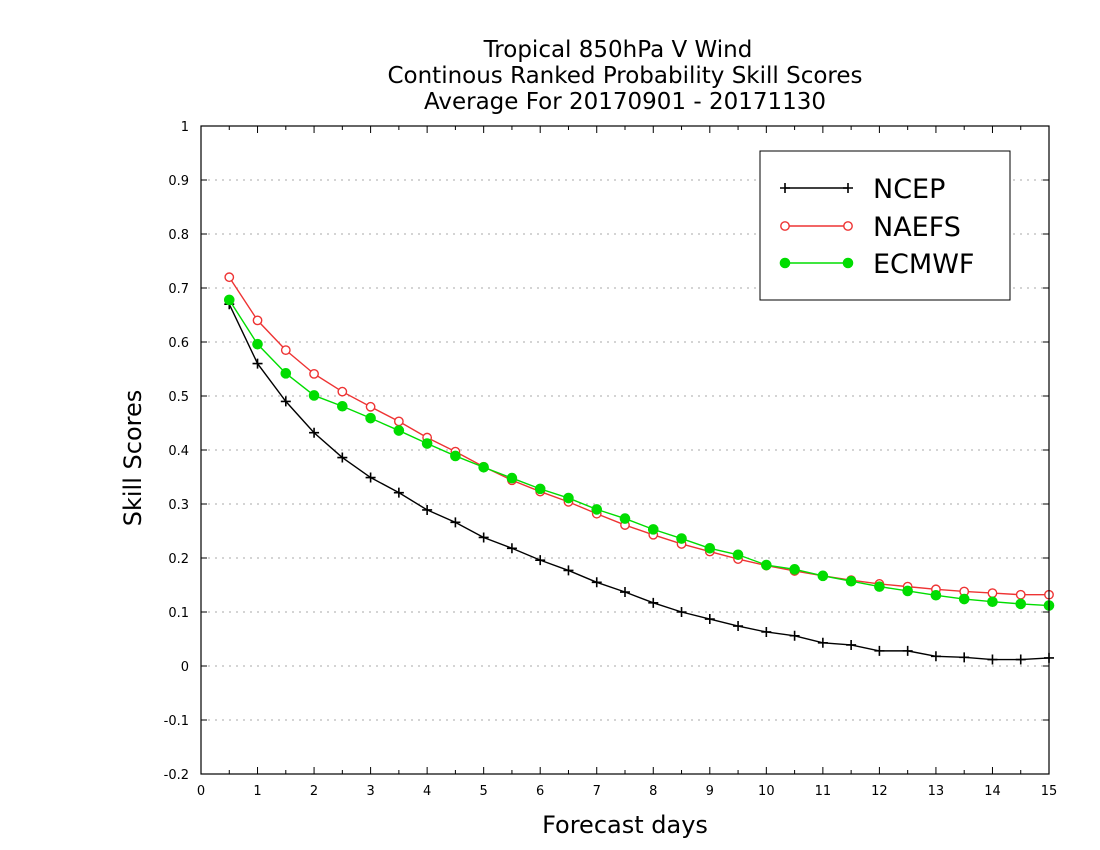  What do you see at coordinates (178, 613) in the screenshot?
I see `y-tick-label: 0.1` at bounding box center [178, 613].